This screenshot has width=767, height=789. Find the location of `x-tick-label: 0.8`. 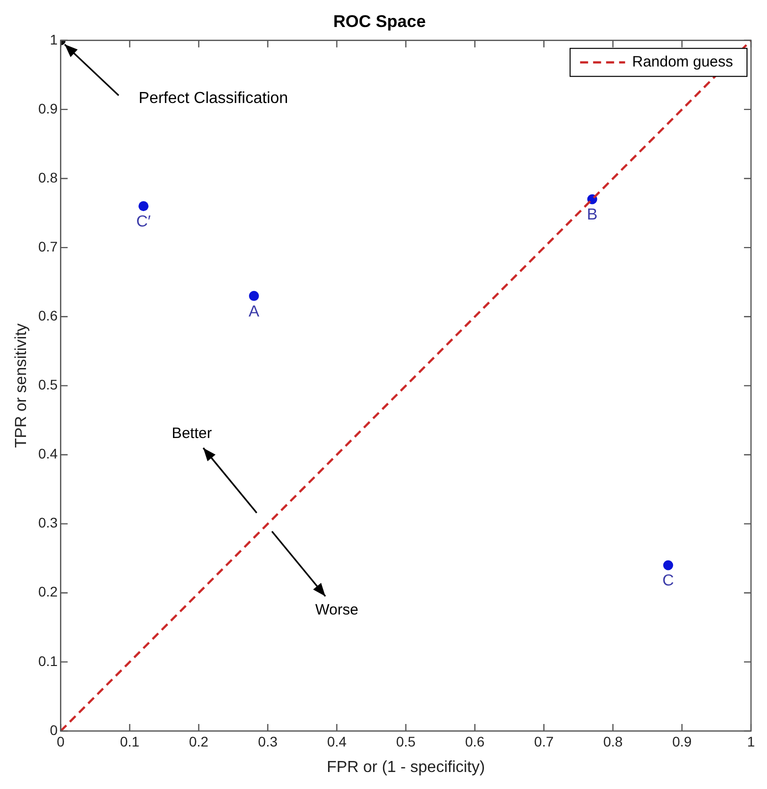

x-tick-label: 0.8 is located at coordinates (613, 741).